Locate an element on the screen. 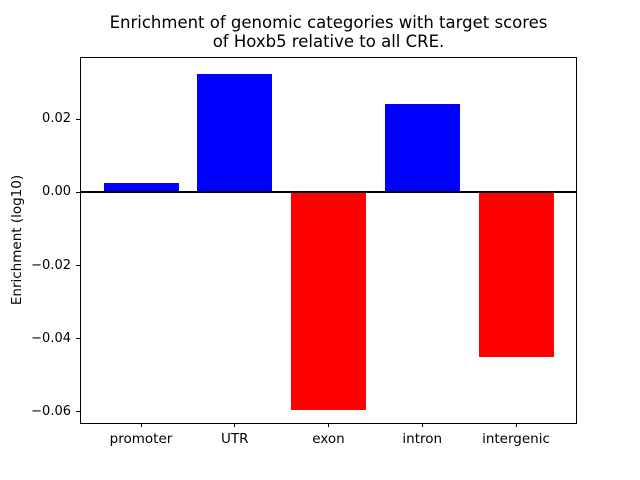  bar-exon is located at coordinates (328, 301).